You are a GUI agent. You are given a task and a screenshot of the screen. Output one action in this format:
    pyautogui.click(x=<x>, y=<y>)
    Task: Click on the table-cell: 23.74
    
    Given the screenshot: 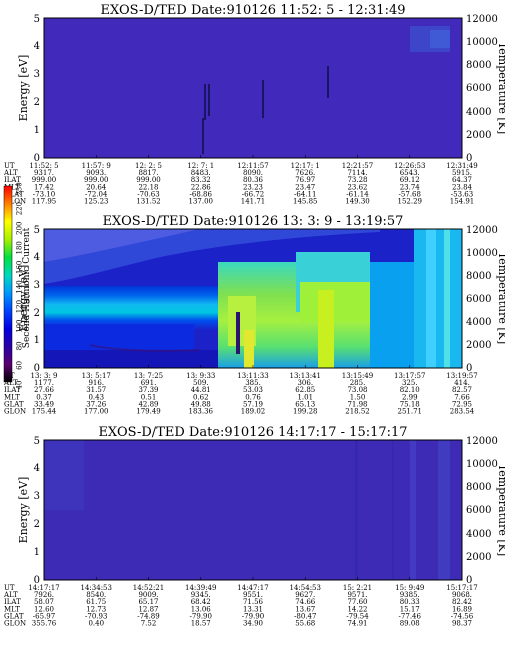 What is the action you would take?
    pyautogui.click(x=410, y=187)
    